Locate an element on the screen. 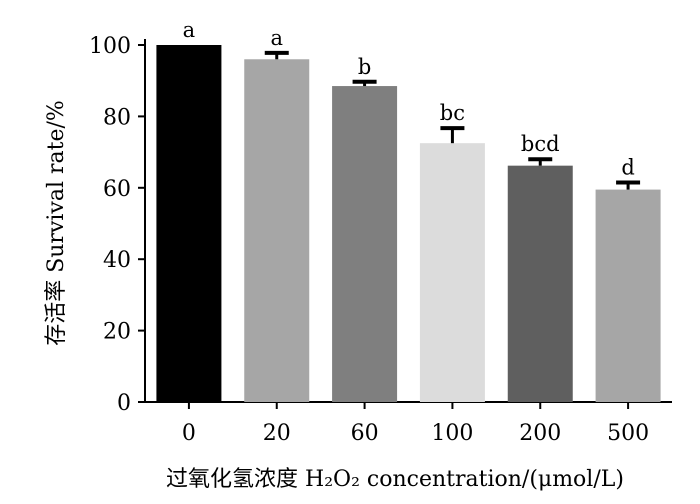  x-tick-label: 20 is located at coordinates (277, 433).